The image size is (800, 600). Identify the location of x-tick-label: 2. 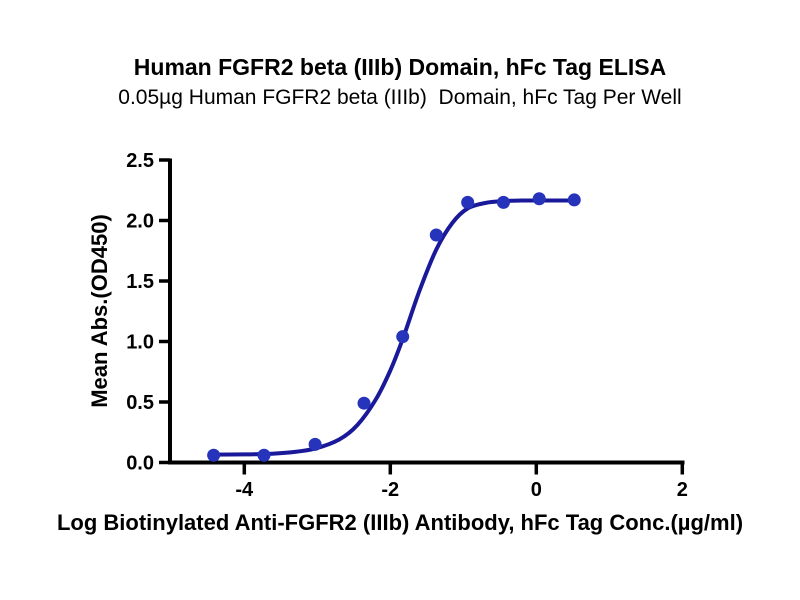
(682, 490).